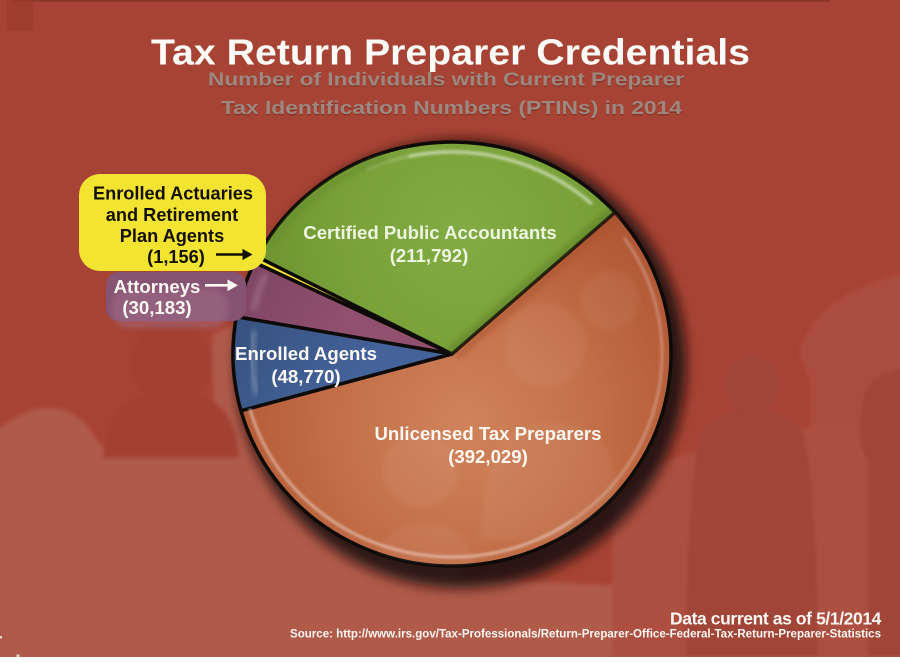  I want to click on svg-text: Enrolled Agents, so click(306, 353).